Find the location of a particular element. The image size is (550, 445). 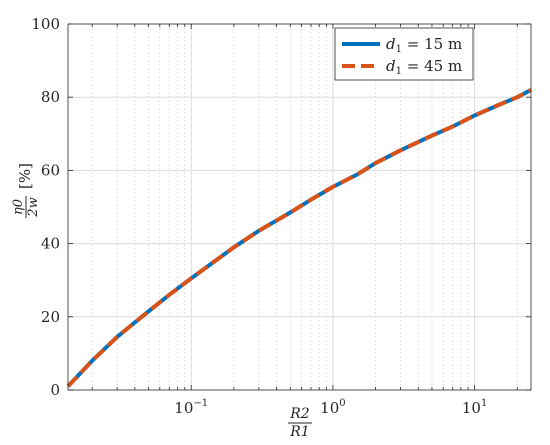

y-tick-label: 80 is located at coordinates (50, 97).